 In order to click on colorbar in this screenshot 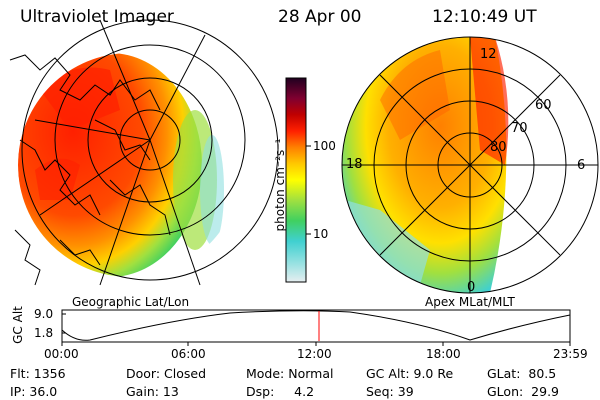, I will do `click(298, 180)`.